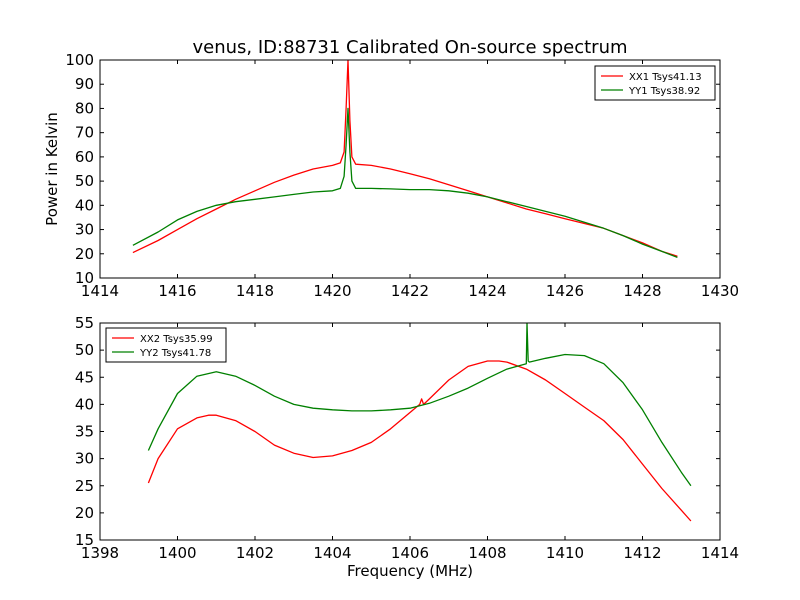  What do you see at coordinates (332, 291) in the screenshot?
I see `x-tick-label: 1420` at bounding box center [332, 291].